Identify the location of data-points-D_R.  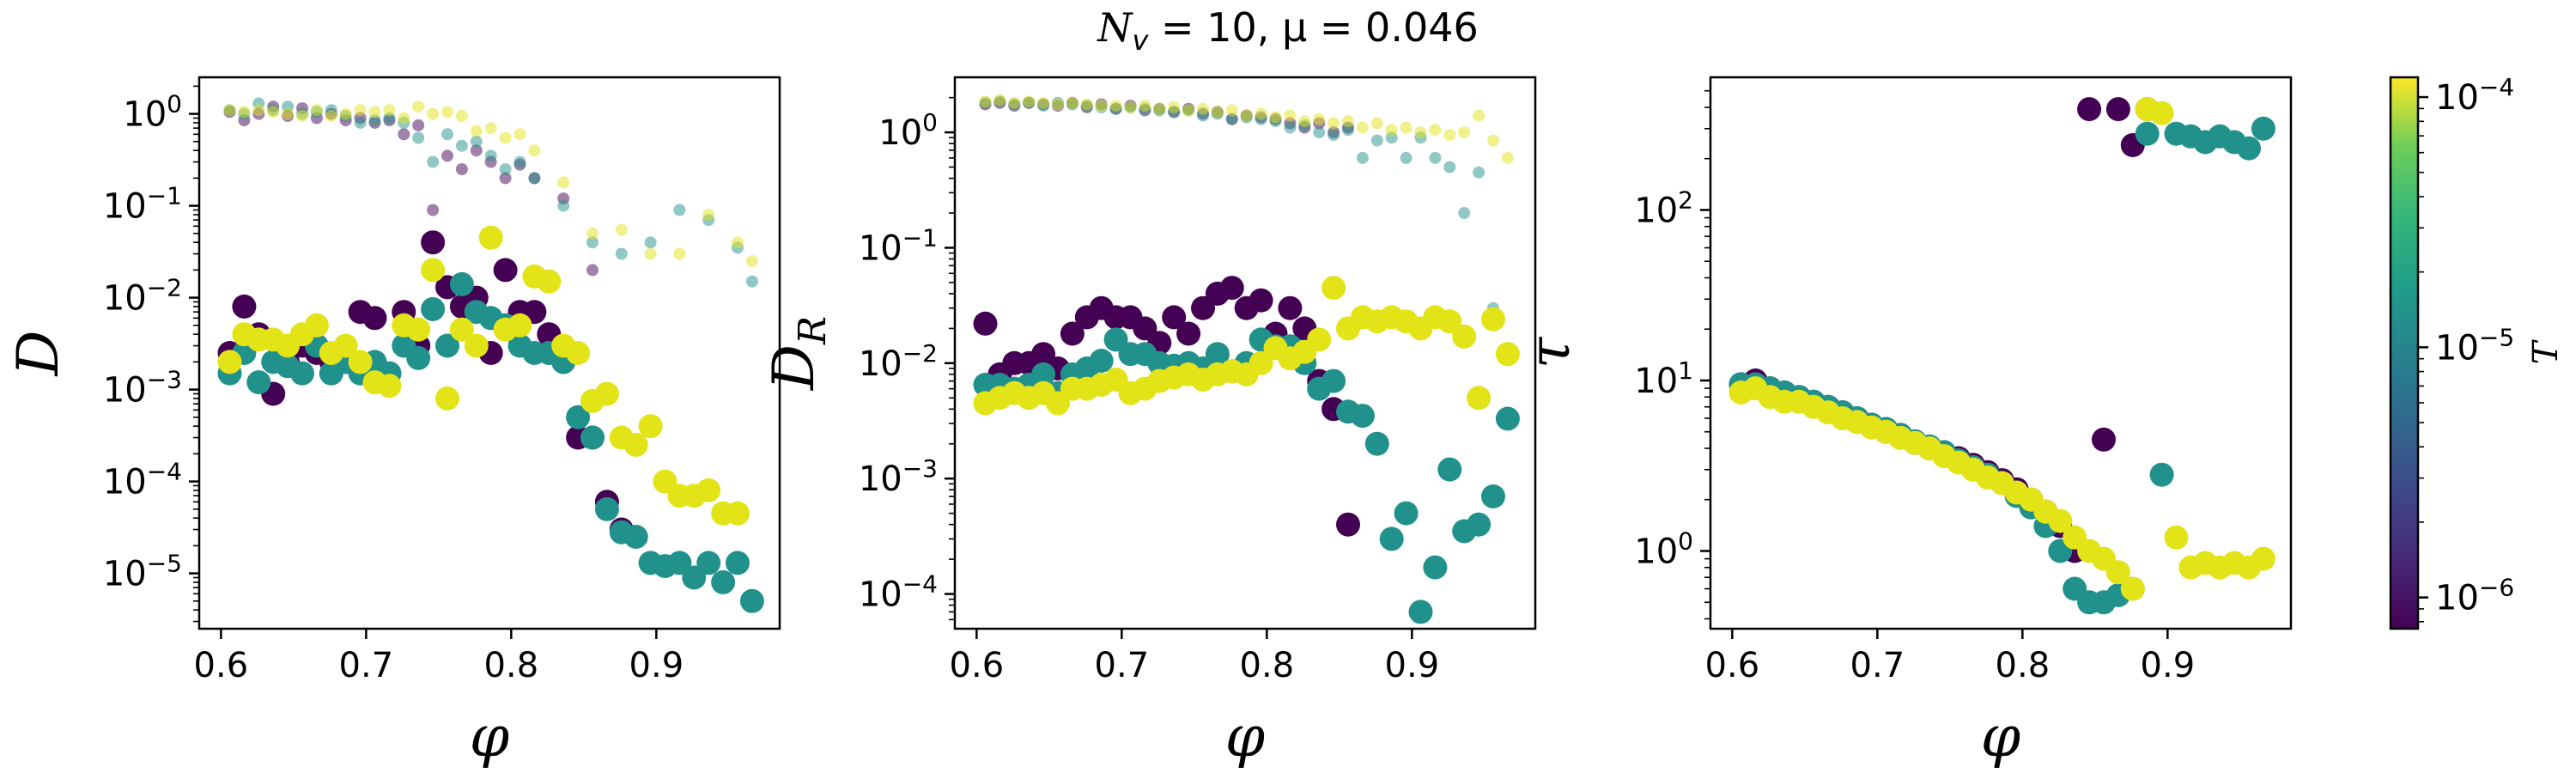
(1246, 359).